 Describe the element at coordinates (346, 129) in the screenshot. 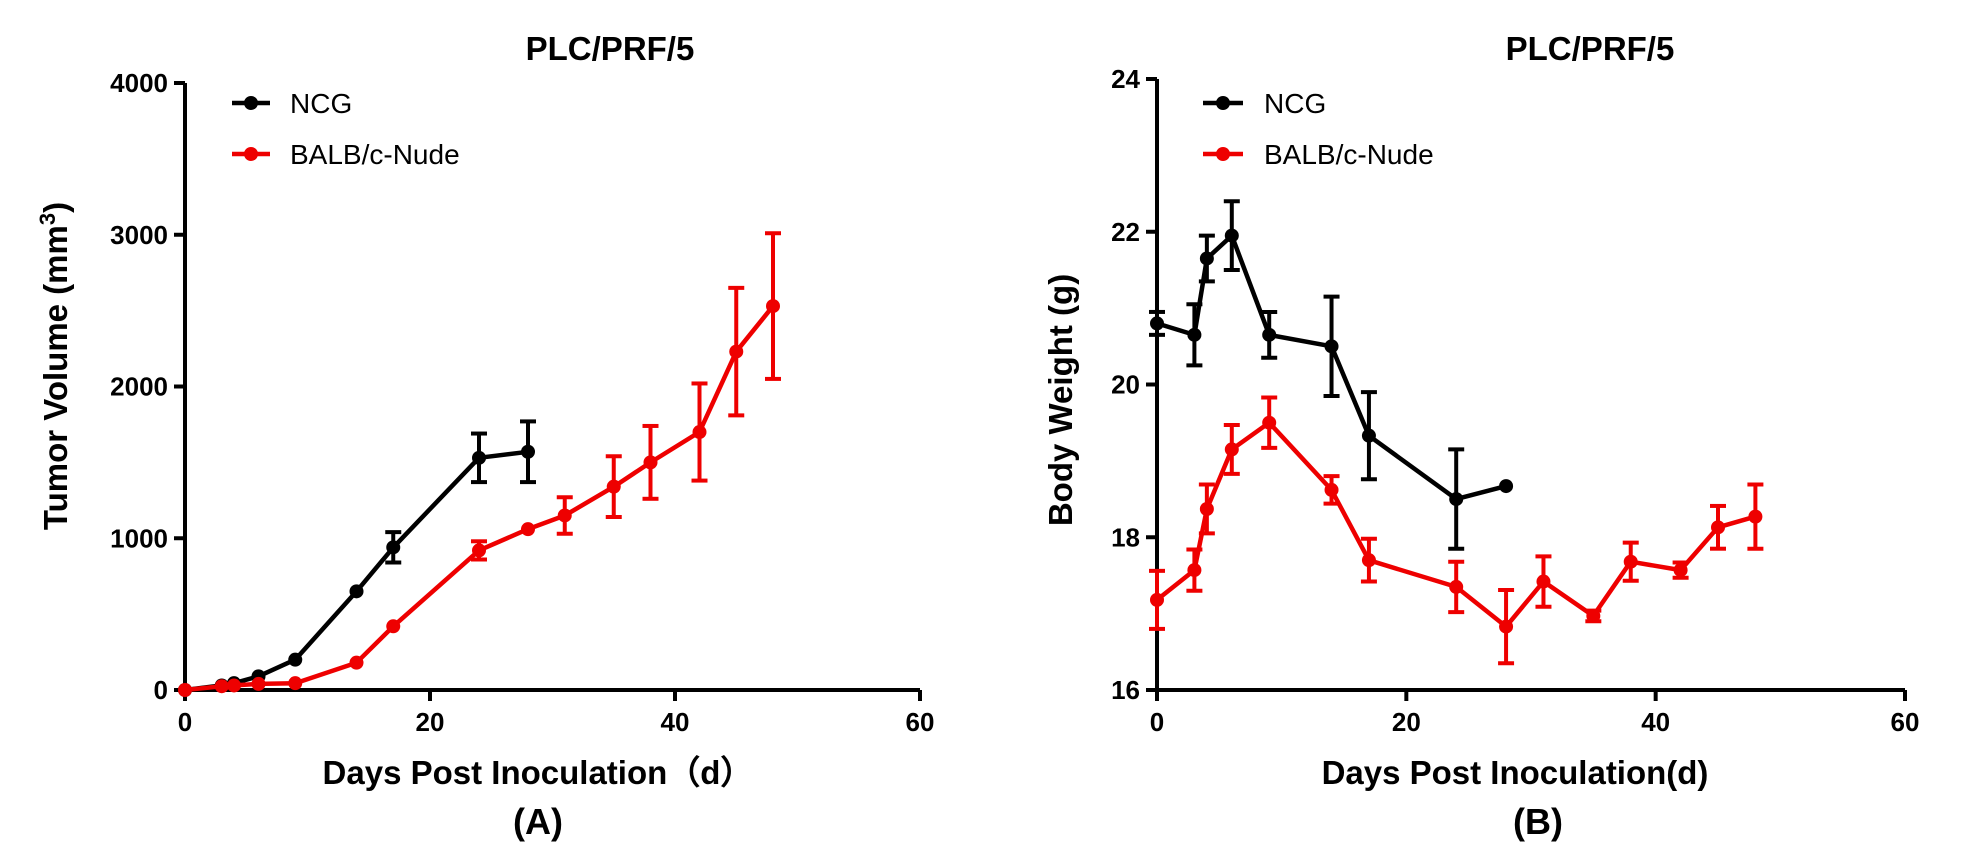

I see `panel-a-legend: NCG BALB/c-Nude` at that location.